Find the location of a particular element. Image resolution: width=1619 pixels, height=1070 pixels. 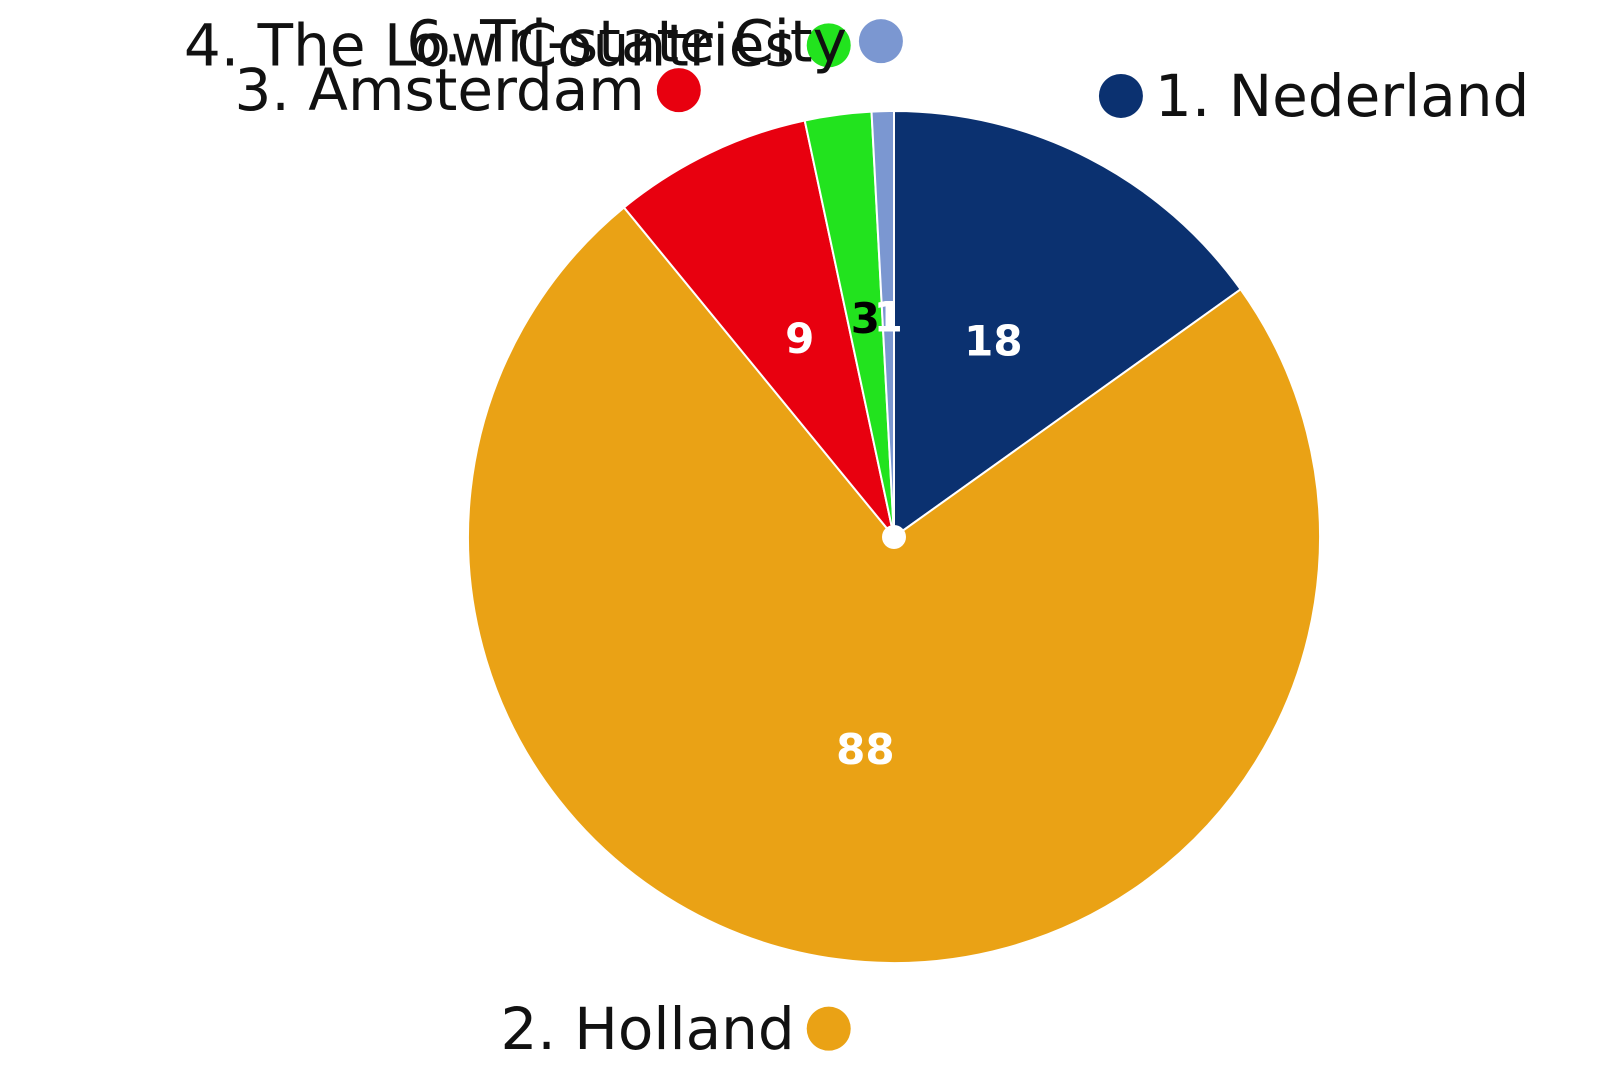

legend-label: 4. The Low Countries is located at coordinates (489, 45).